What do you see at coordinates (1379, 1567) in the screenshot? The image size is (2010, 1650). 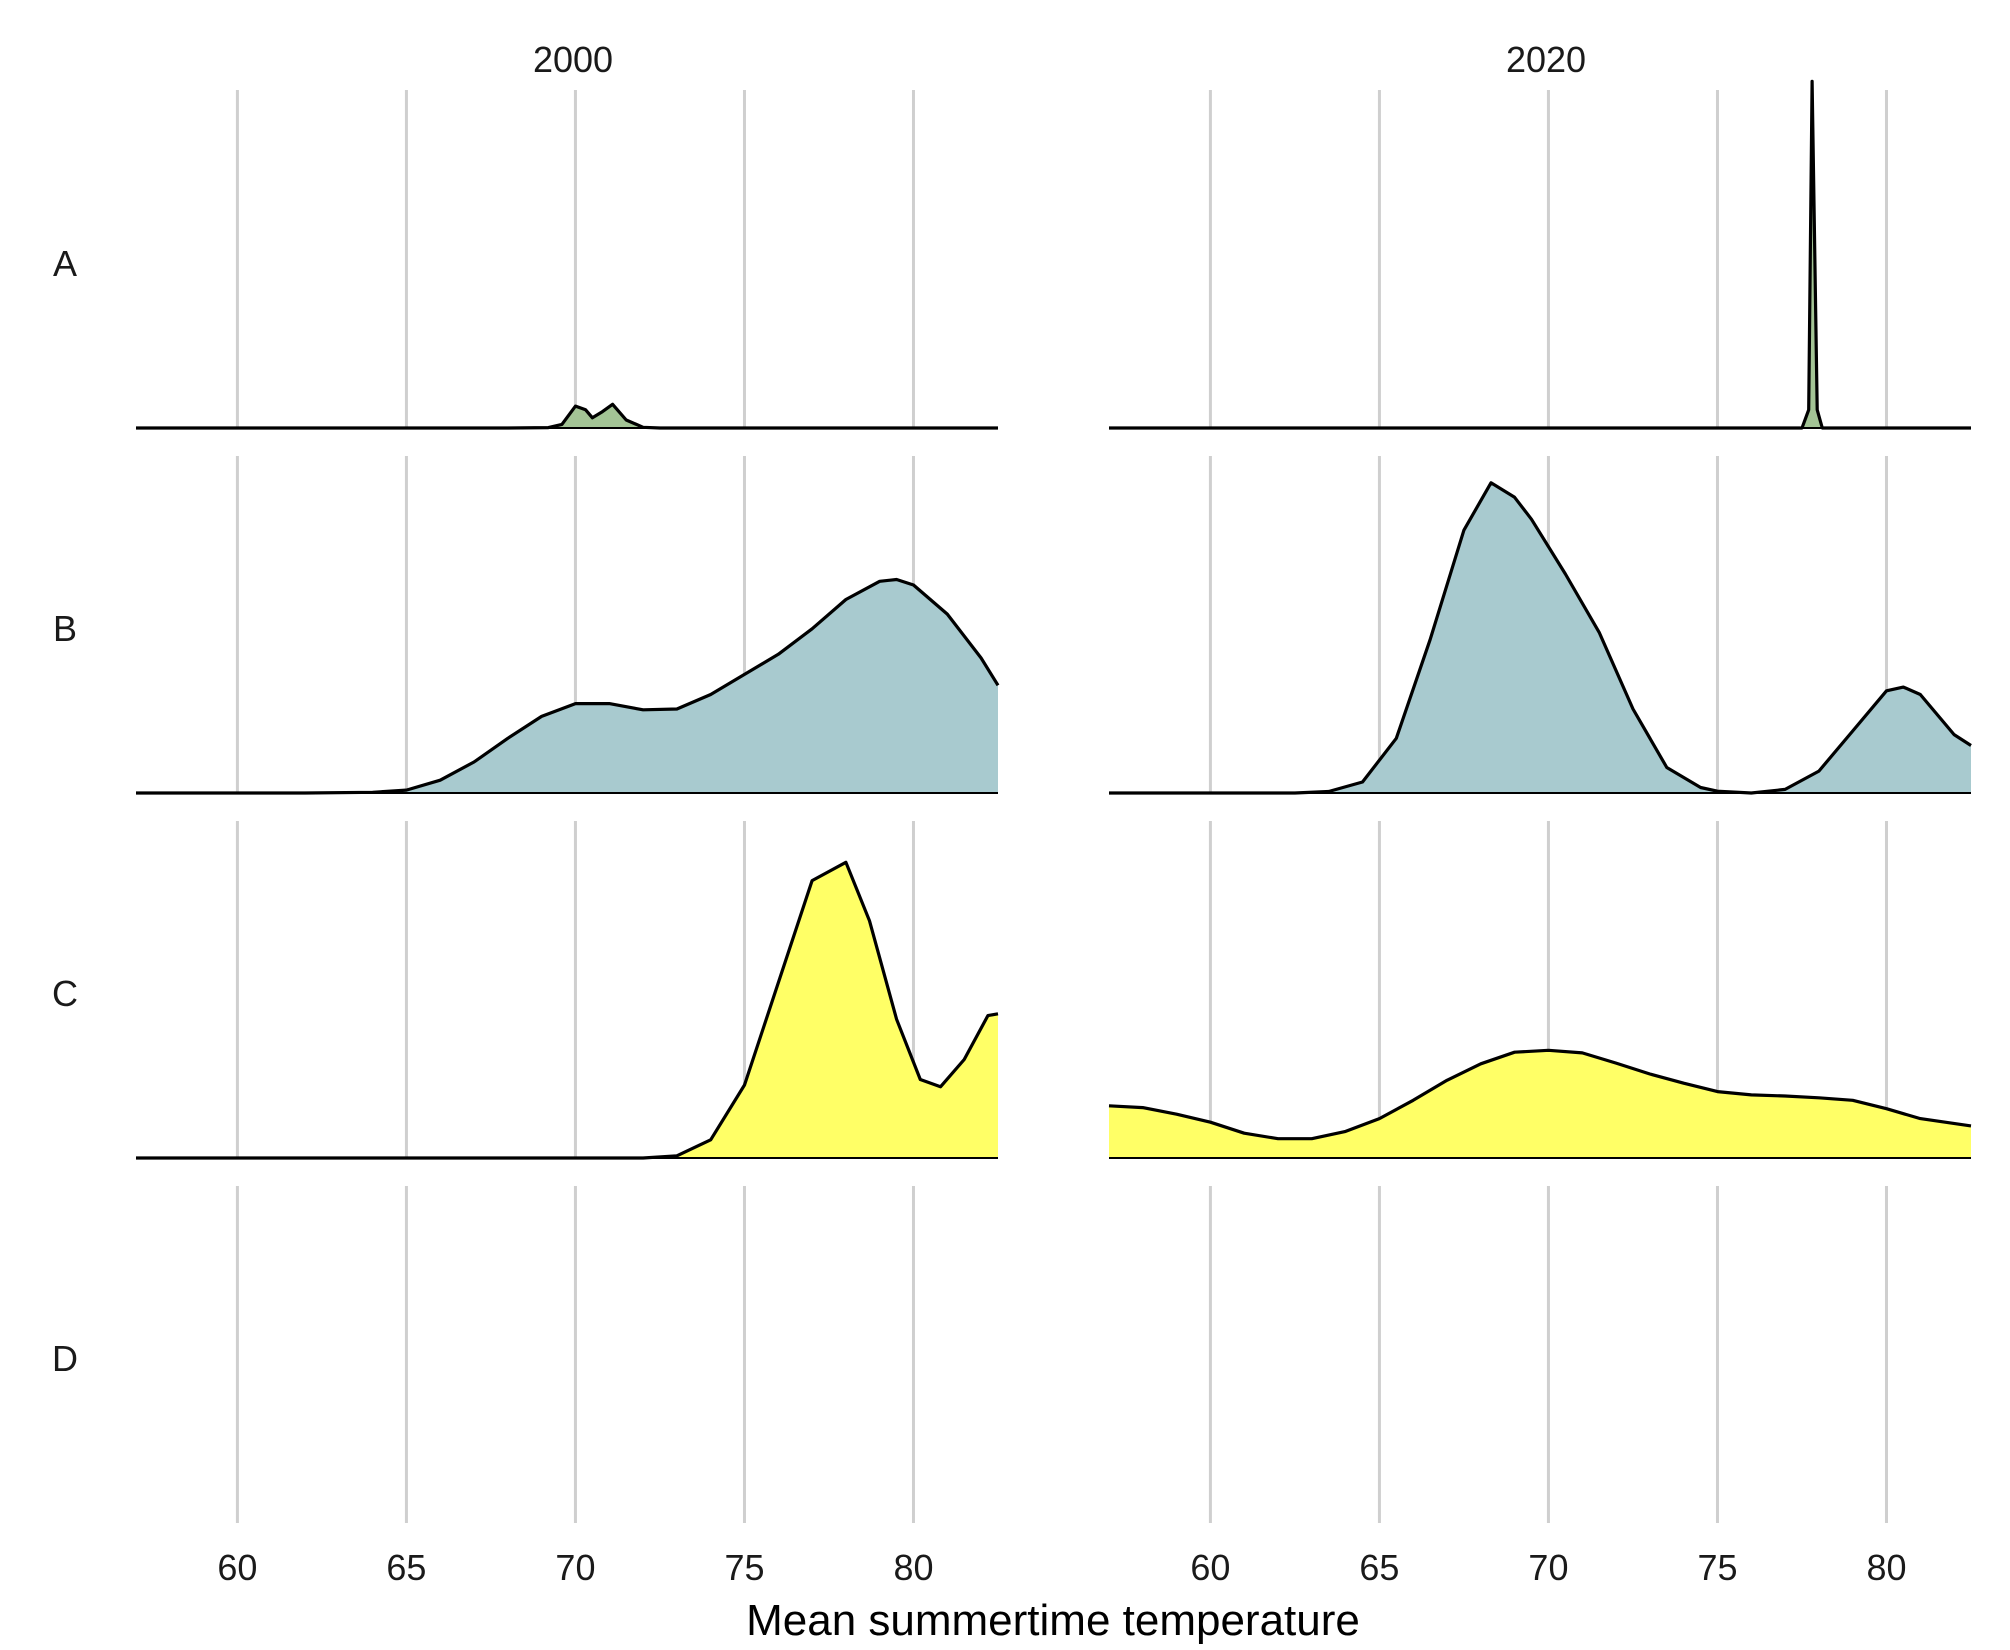 I see `x-tick-label-1-1: 65` at bounding box center [1379, 1567].